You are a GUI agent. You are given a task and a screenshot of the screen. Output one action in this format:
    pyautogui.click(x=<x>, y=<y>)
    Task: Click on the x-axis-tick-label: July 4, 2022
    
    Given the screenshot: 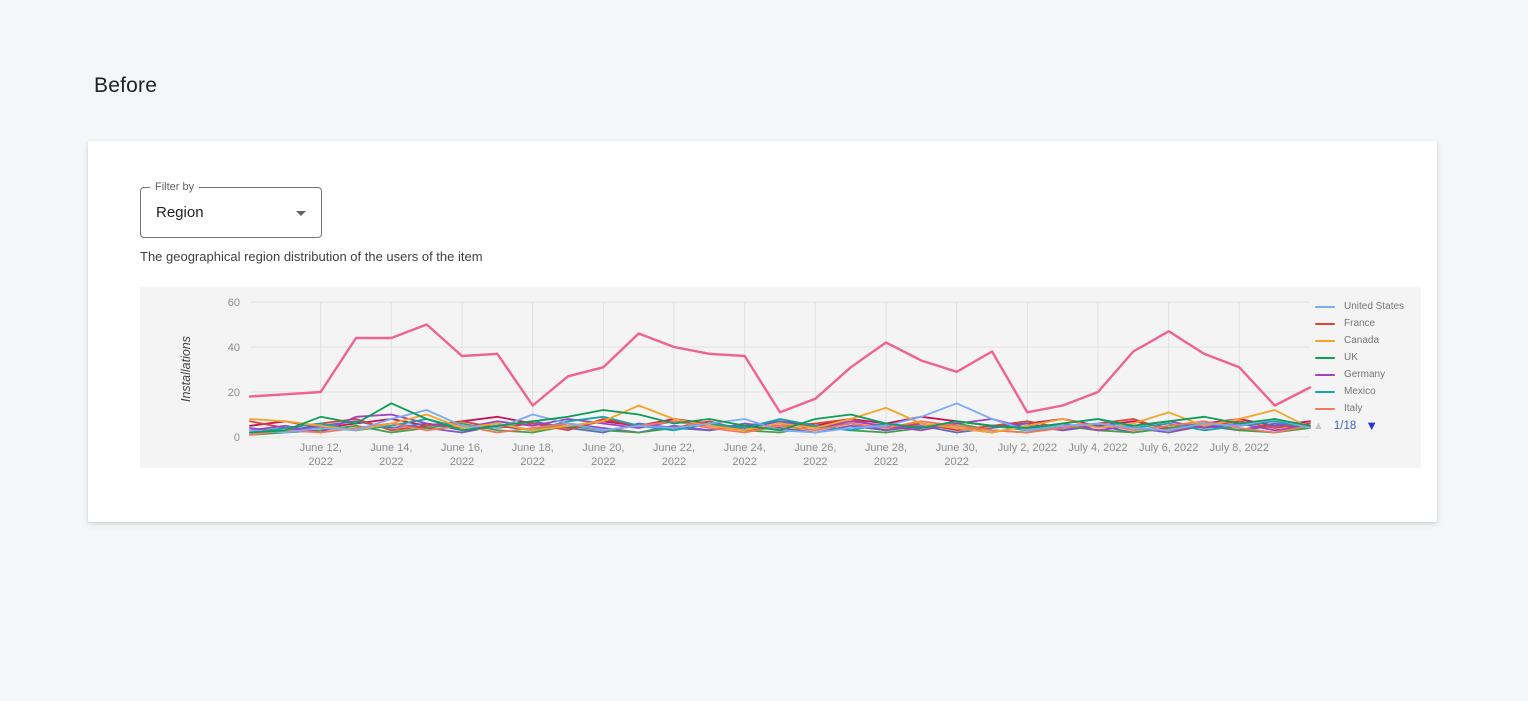 What is the action you would take?
    pyautogui.click(x=1097, y=448)
    